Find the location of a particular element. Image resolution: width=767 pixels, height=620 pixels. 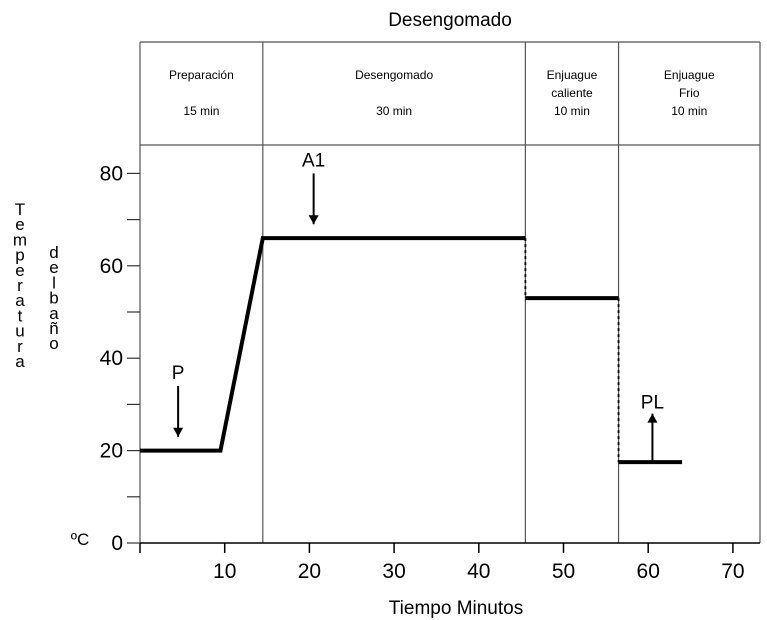

x-tick-label: 40 is located at coordinates (478, 571).